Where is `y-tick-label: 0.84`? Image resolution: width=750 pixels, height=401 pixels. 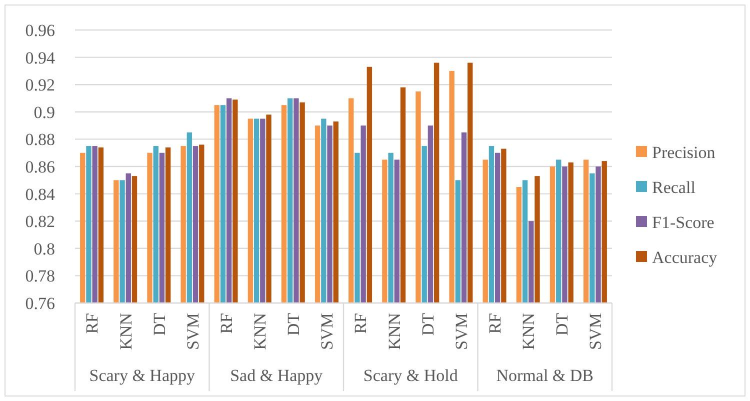
y-tick-label: 0.84 is located at coordinates (40, 194).